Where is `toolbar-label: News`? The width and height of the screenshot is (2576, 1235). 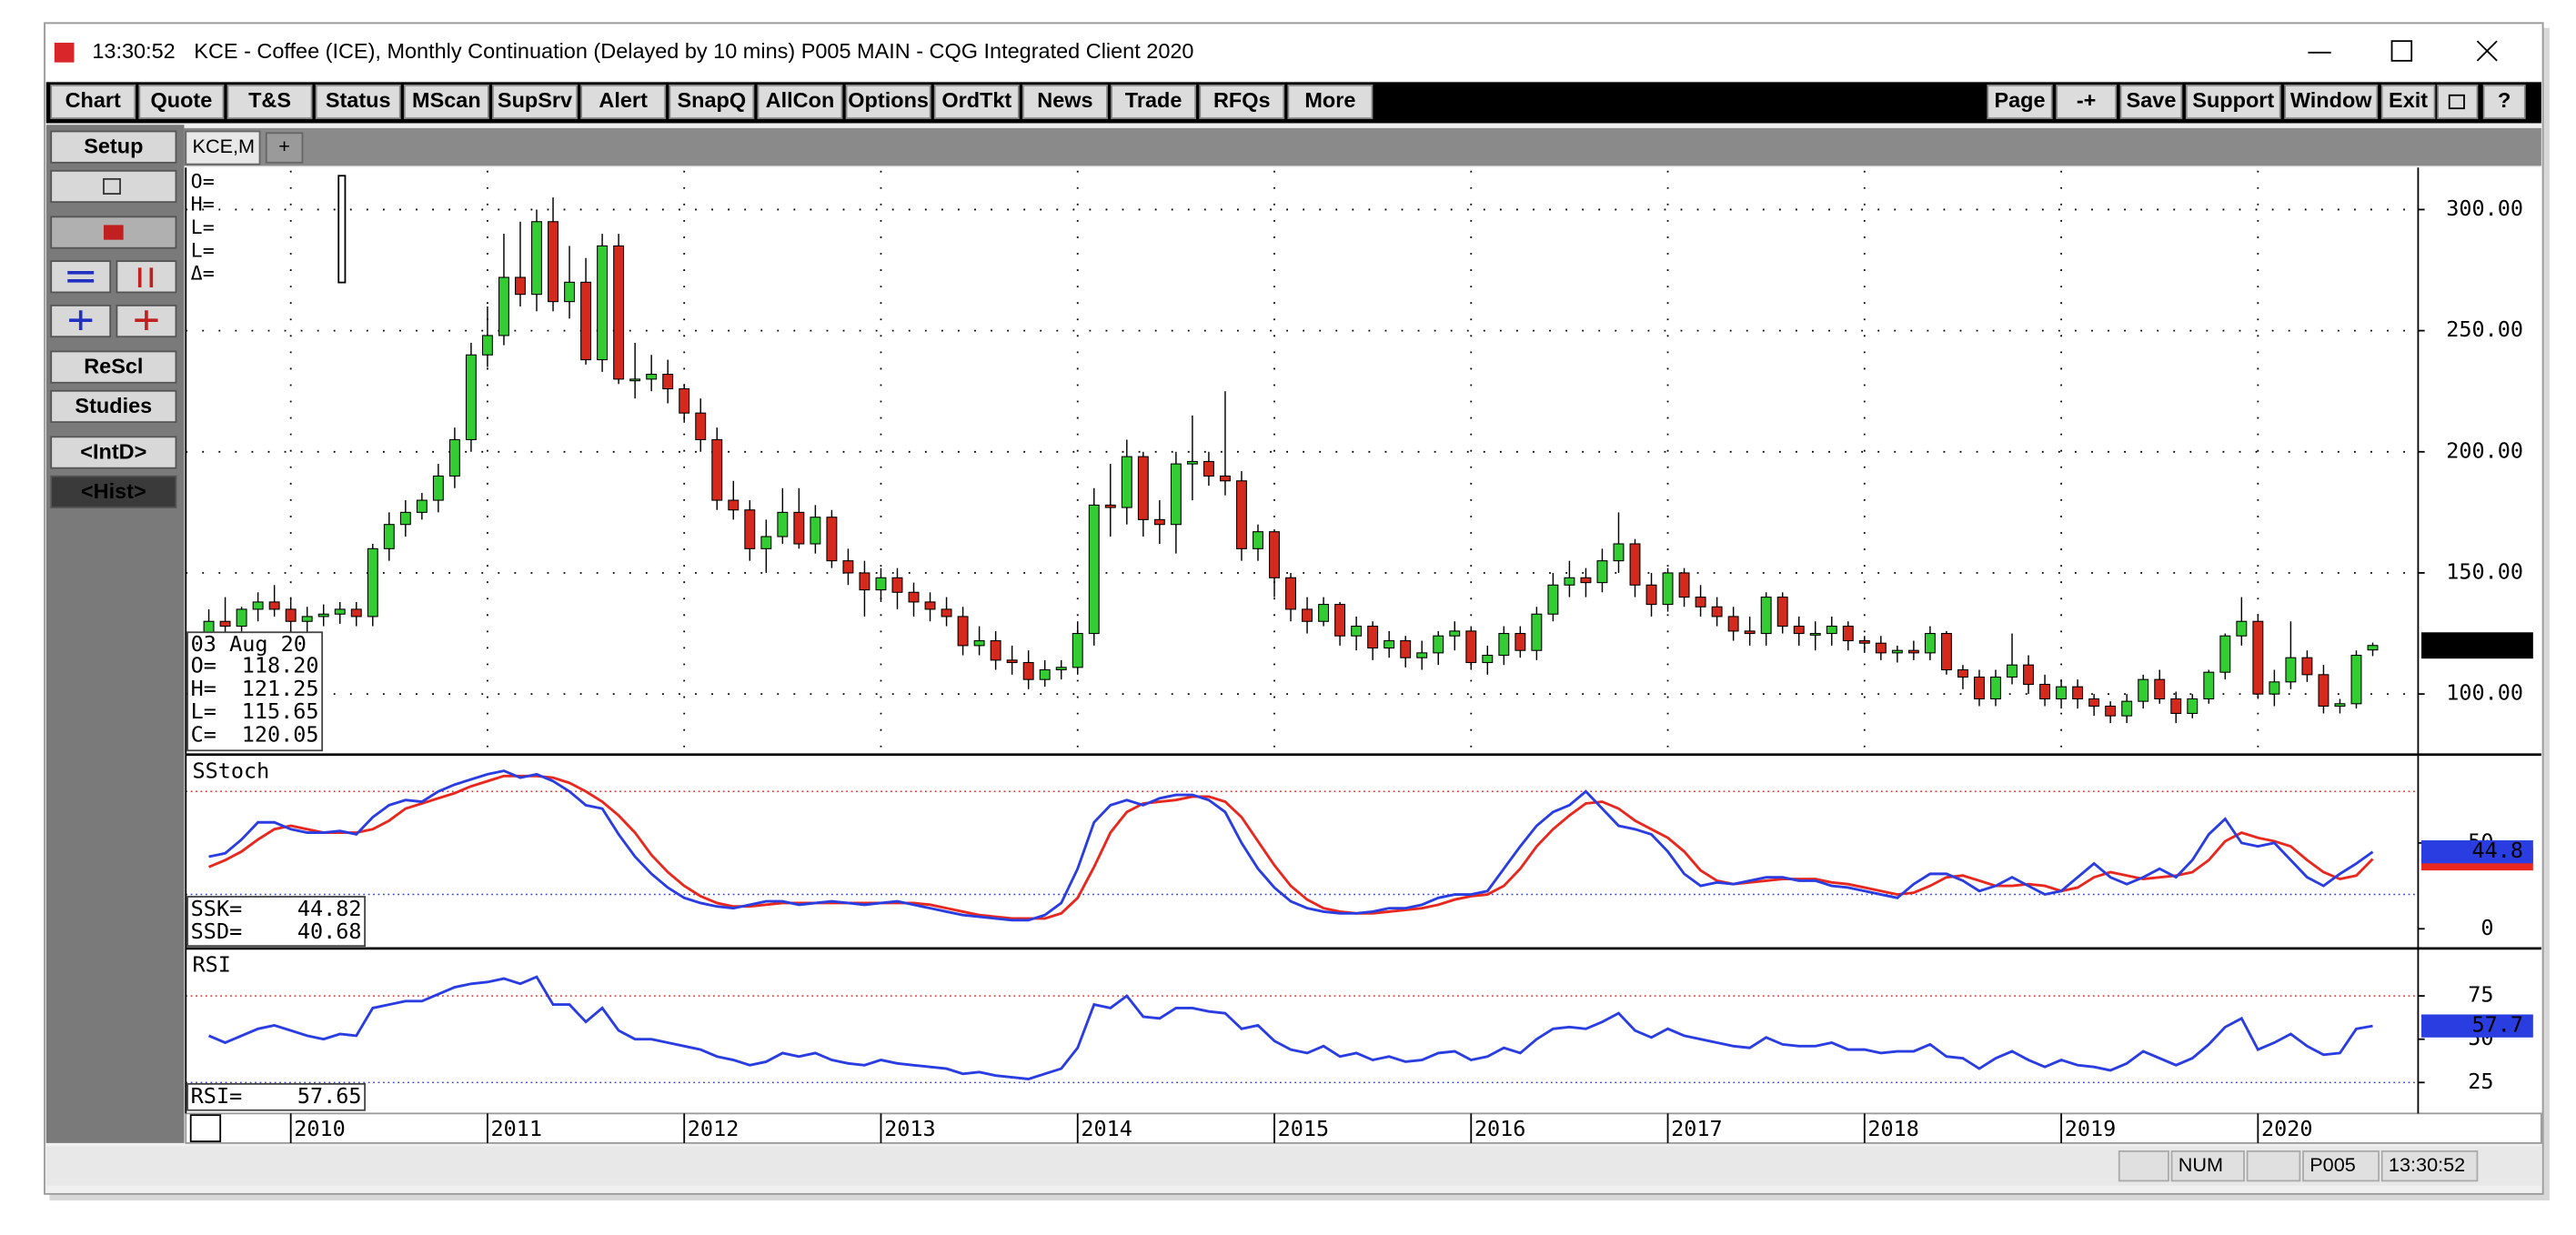
toolbar-label: News is located at coordinates (1064, 100).